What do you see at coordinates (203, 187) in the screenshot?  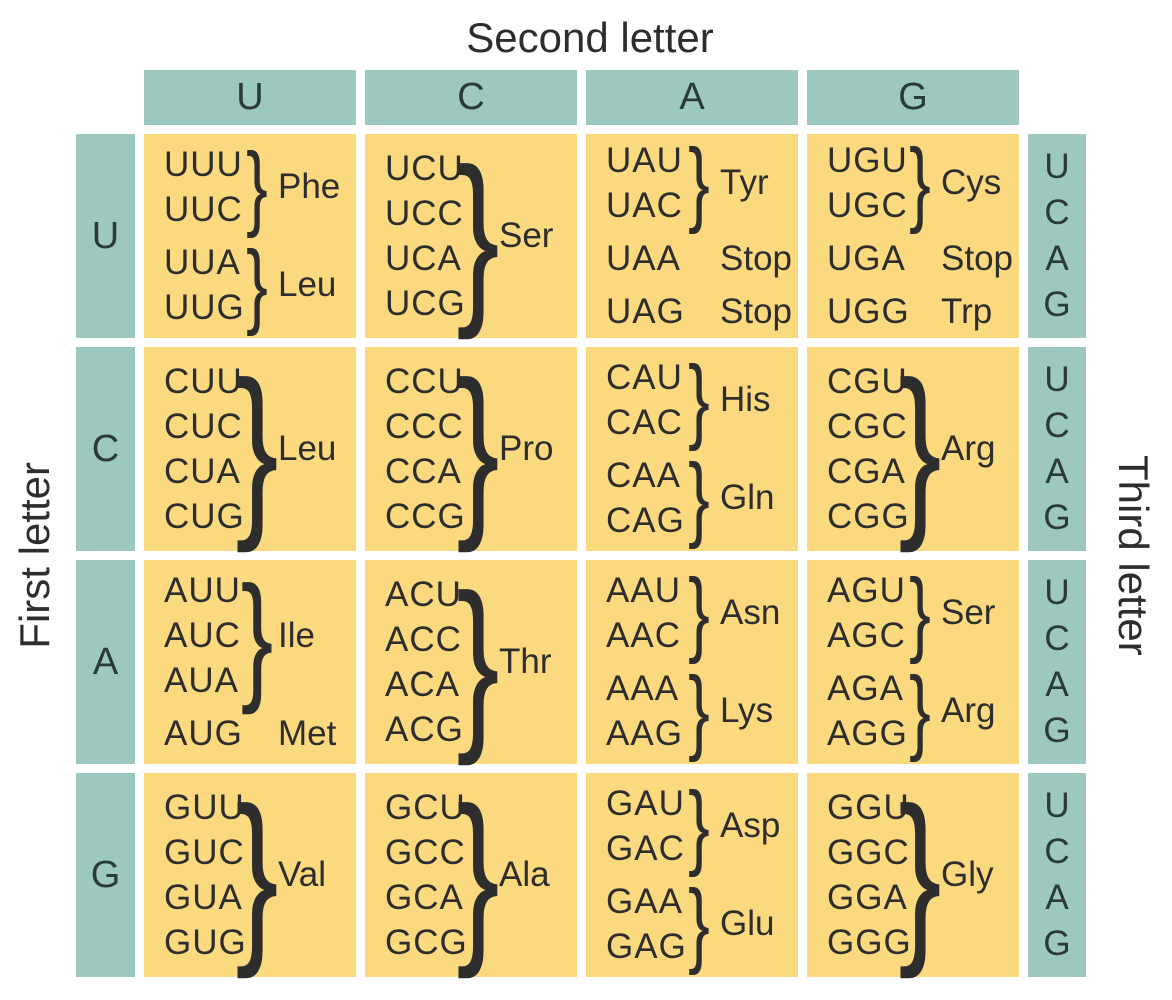 I see `codon-list: UUU UUC` at bounding box center [203, 187].